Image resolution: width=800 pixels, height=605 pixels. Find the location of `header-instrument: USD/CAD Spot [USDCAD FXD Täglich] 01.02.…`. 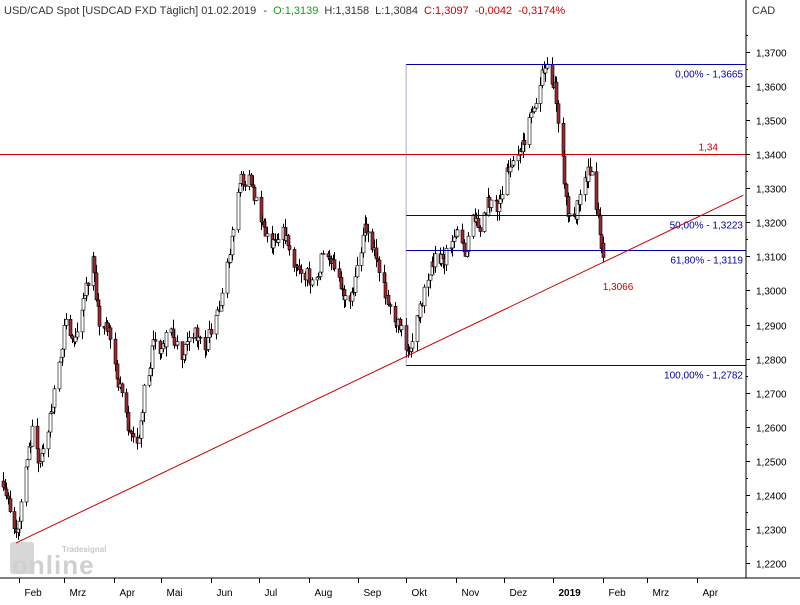

header-instrument: USD/CAD Spot [USDCAD FXD Täglich] 01.02.… is located at coordinates (284, 11).